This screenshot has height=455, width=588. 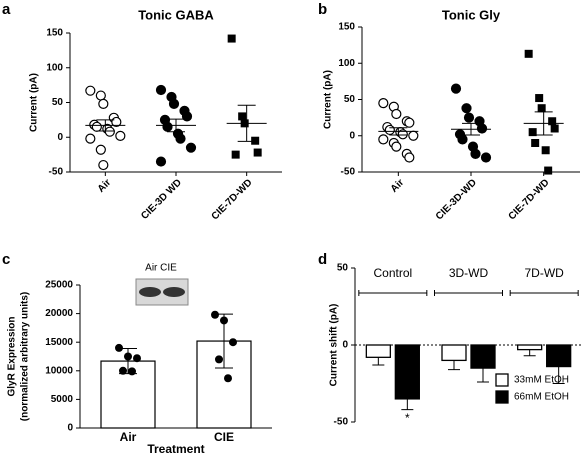 I want to click on y-tick-label: 10000, so click(x=59, y=370).